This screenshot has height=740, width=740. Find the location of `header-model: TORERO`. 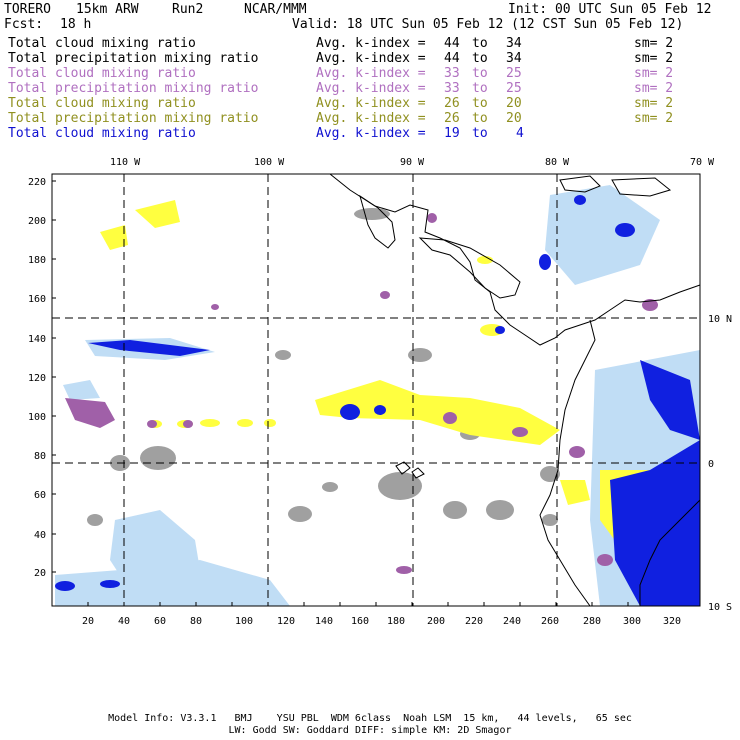

header-model: TORERO is located at coordinates (27, 9).